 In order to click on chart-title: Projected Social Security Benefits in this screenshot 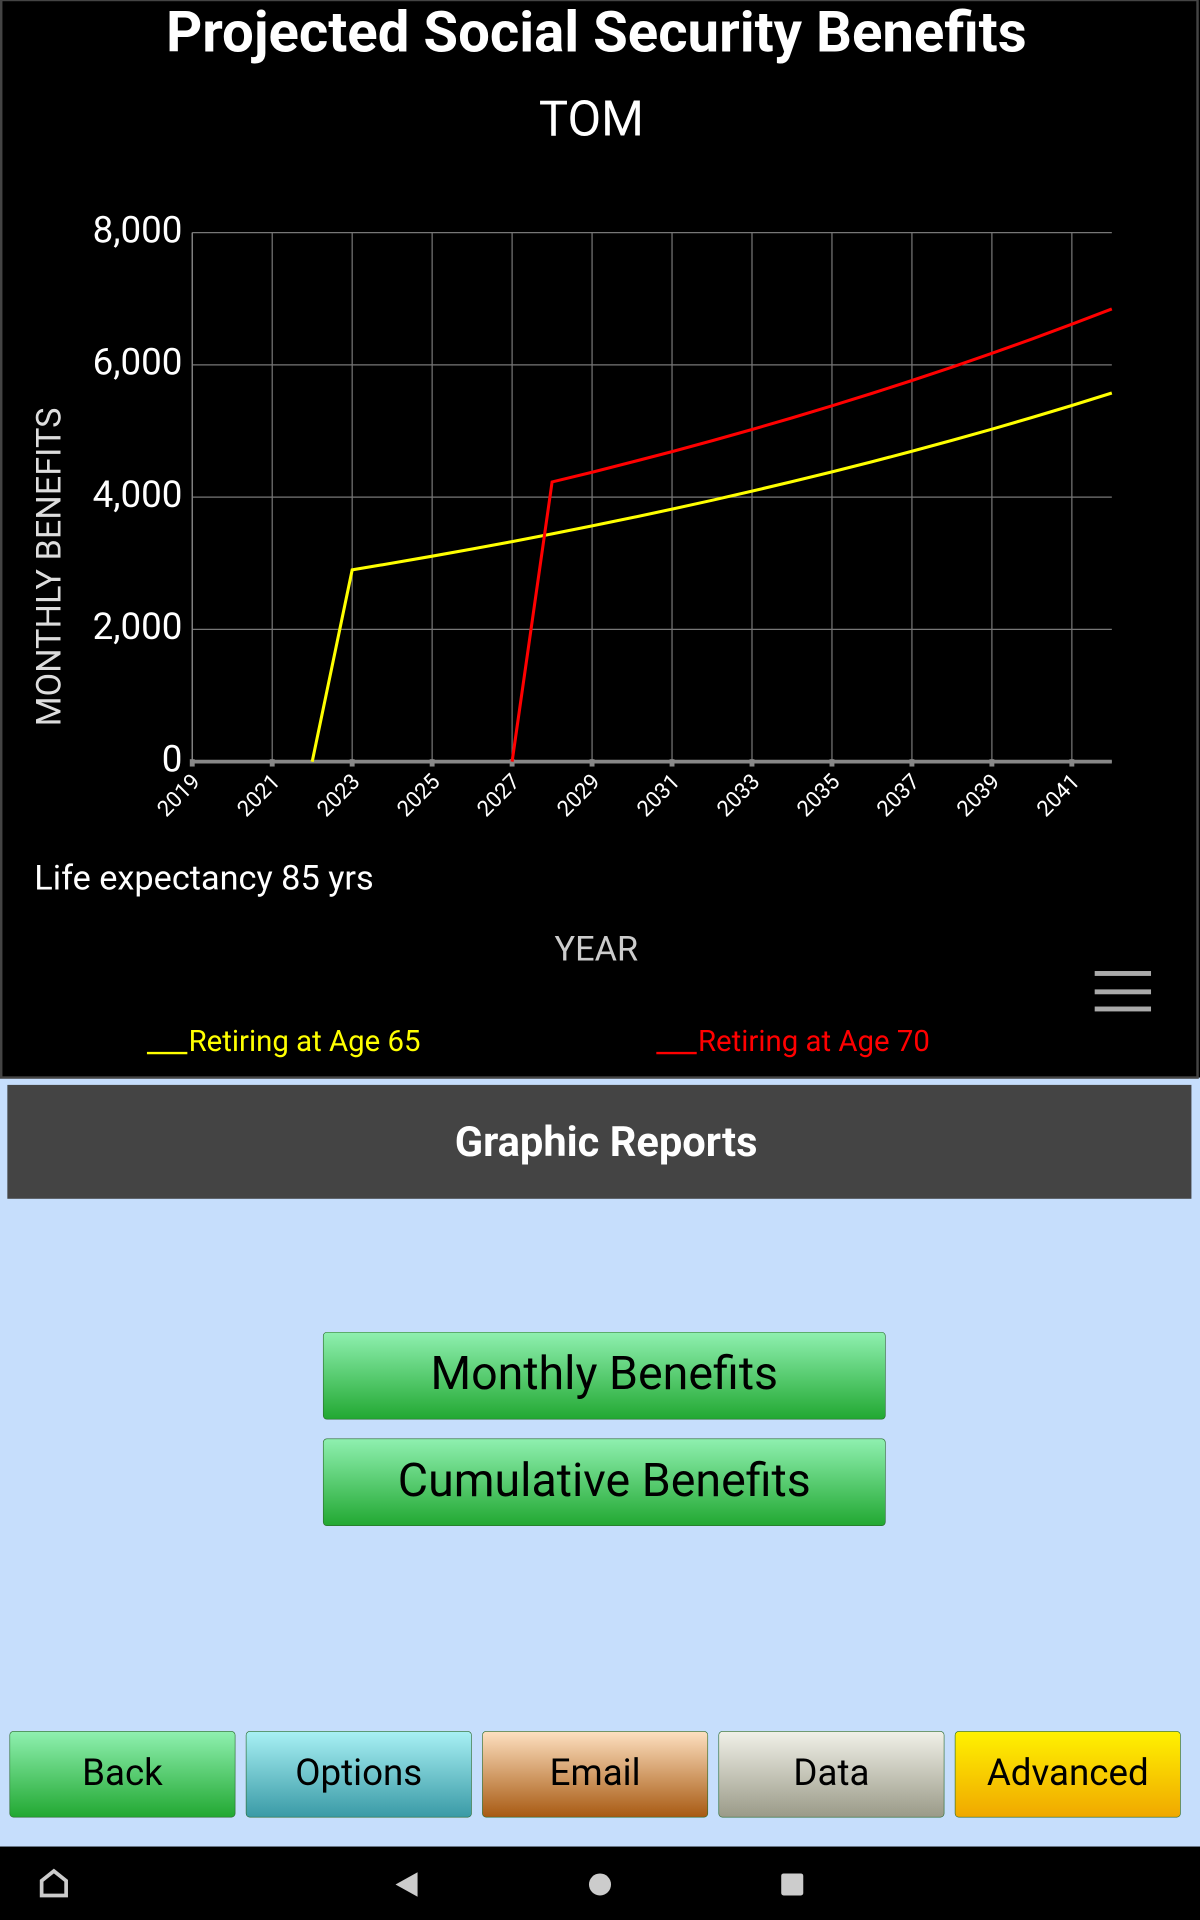, I will do `click(596, 33)`.